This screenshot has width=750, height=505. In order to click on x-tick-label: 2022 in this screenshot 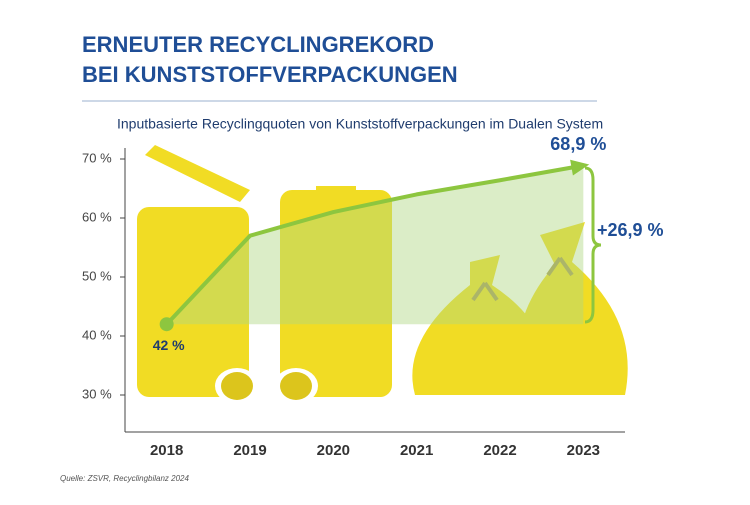, I will do `click(499, 450)`.